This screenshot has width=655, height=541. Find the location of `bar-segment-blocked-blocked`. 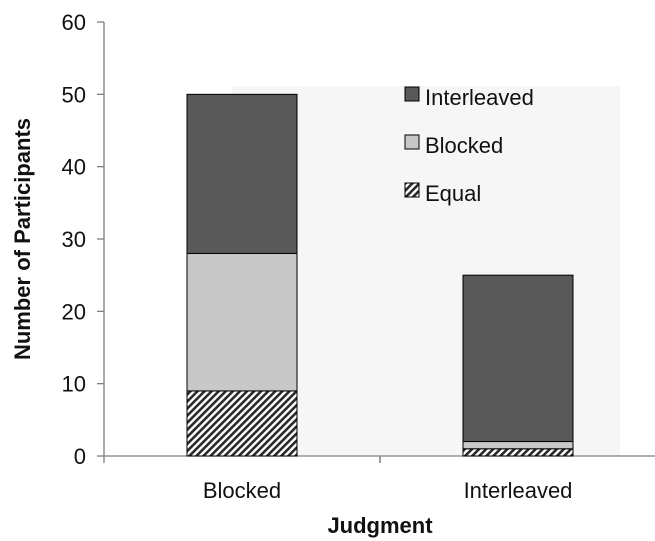

bar-segment-blocked-blocked is located at coordinates (242, 322).